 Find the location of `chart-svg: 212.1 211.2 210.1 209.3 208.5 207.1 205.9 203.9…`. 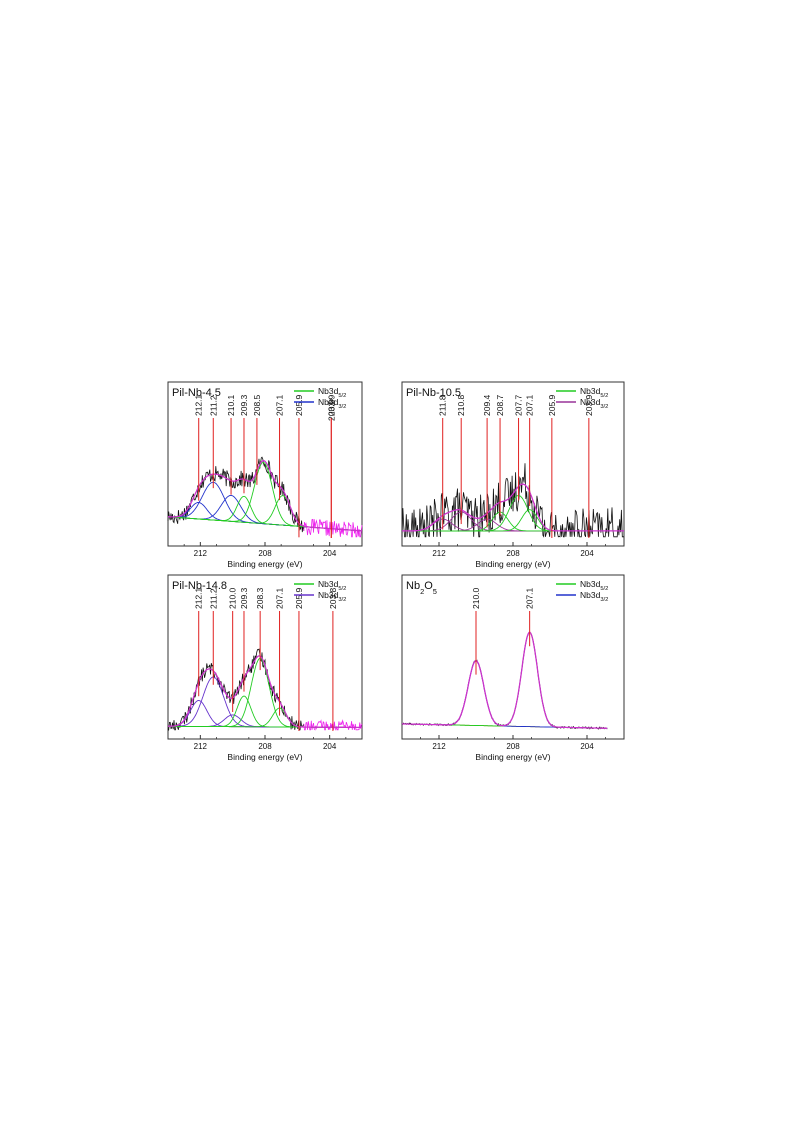

chart-svg: 212.1 211.2 210.1 209.3 208.5 207.1 205.9 203.9… is located at coordinates (265, 475).